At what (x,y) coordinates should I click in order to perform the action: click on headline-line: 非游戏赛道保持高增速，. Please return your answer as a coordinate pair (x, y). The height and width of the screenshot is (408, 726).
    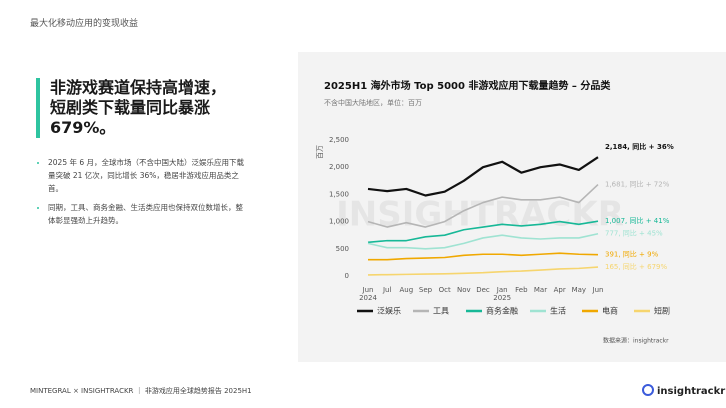
    Looking at the image, I should click on (138, 87).